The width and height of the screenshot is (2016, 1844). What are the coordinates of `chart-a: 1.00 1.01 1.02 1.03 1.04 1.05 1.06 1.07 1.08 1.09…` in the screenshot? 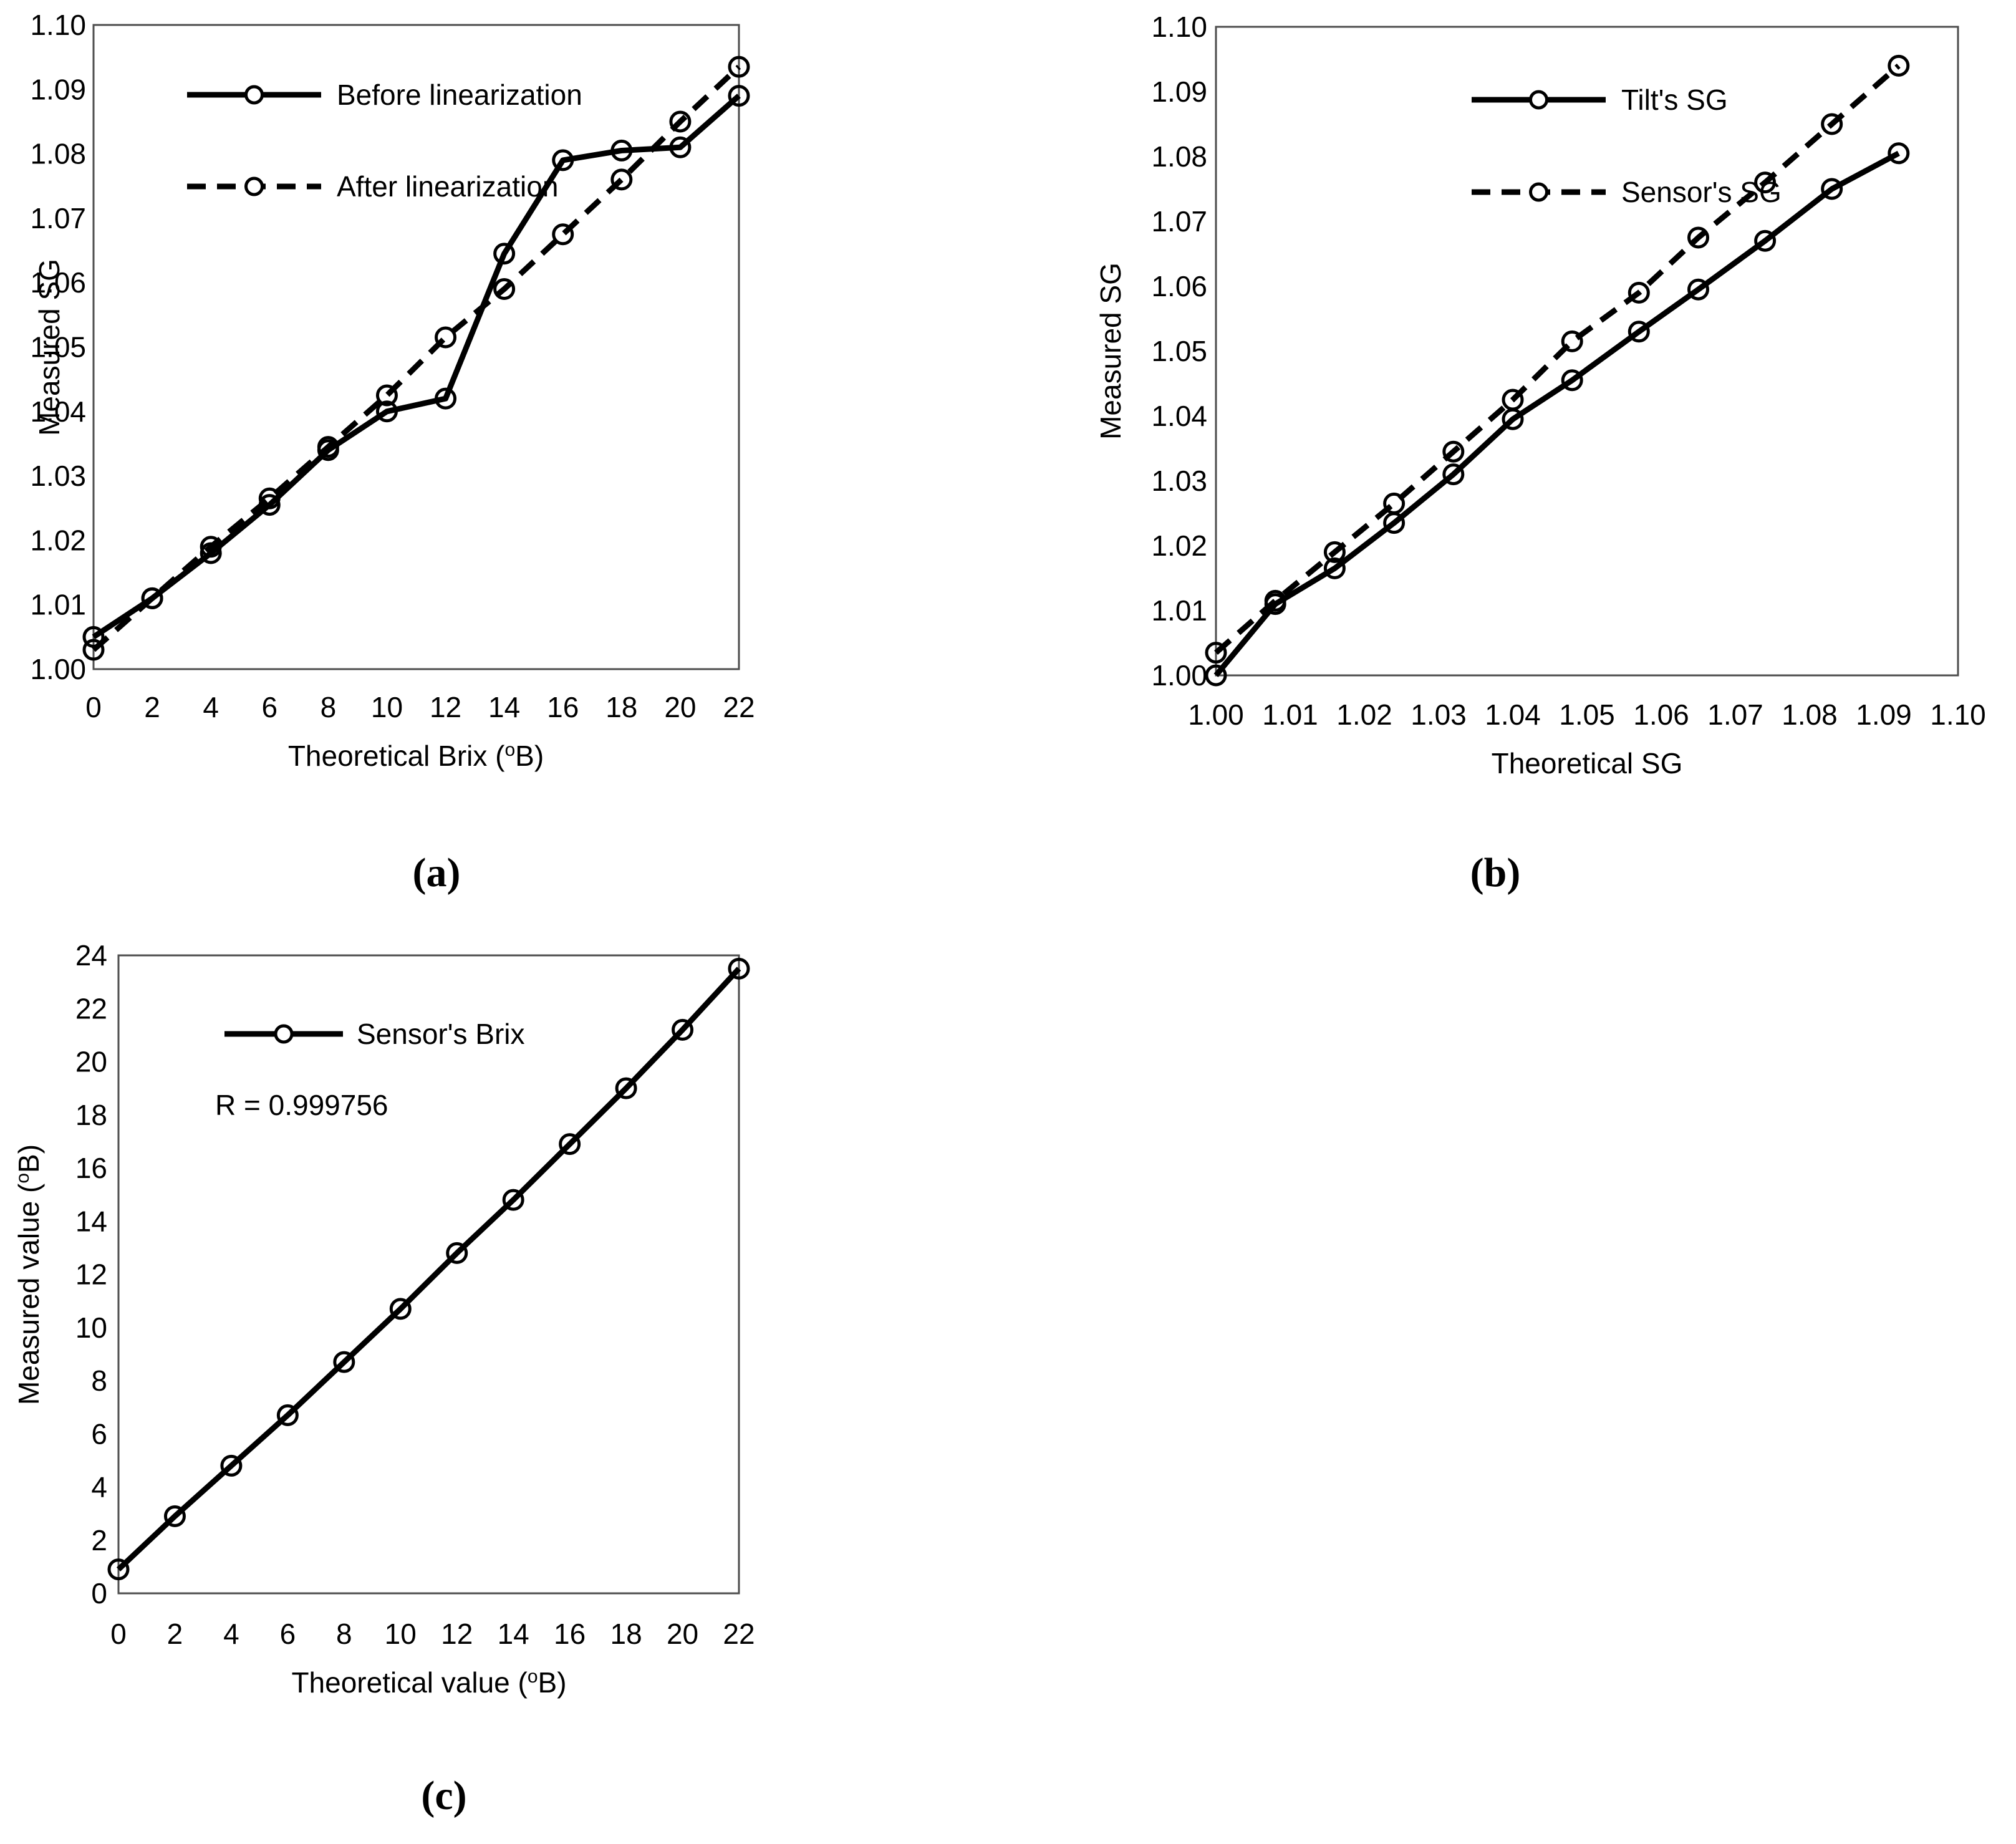 It's located at (392, 390).